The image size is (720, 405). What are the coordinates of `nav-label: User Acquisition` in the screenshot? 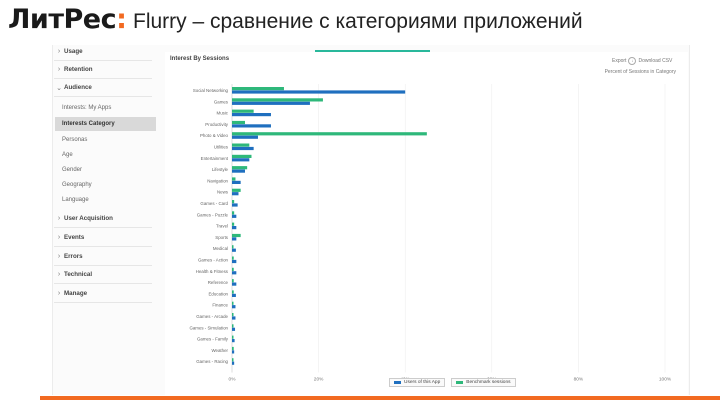 It's located at (88, 218).